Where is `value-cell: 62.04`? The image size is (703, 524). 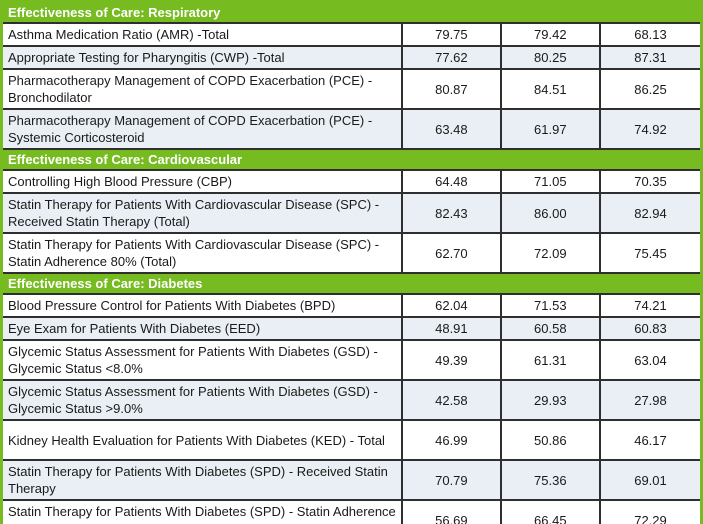 value-cell: 62.04 is located at coordinates (451, 305).